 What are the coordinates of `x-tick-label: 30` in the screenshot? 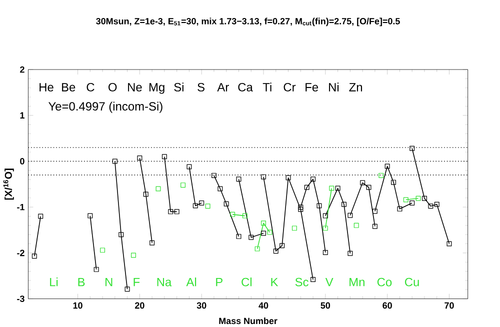 It's located at (201, 305).